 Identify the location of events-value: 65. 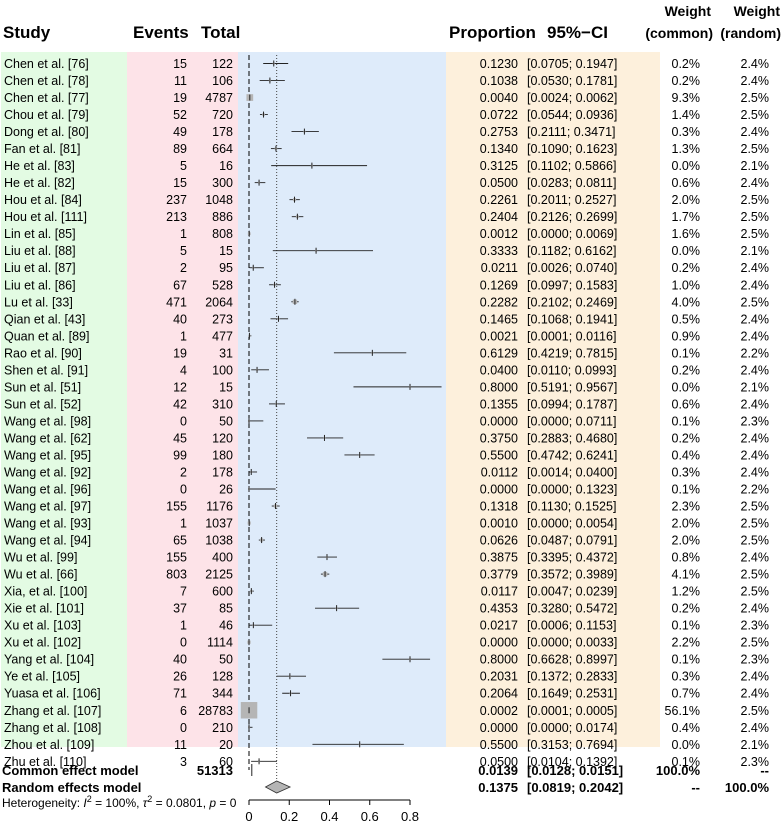
(180, 541).